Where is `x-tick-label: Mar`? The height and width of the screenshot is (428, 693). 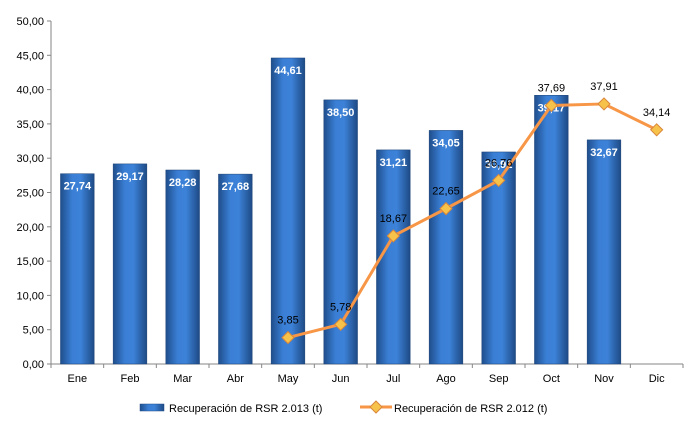
x-tick-label: Mar is located at coordinates (182, 379).